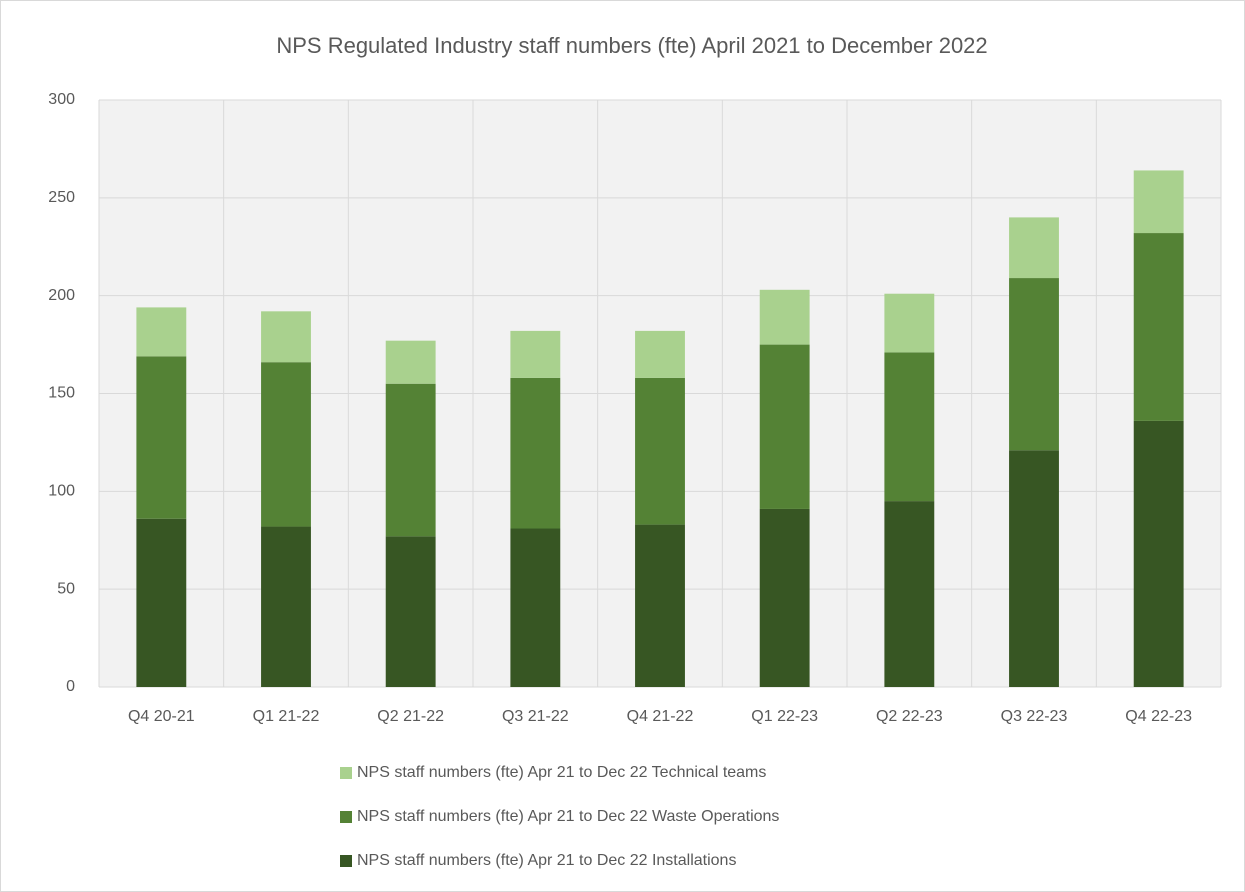 This screenshot has height=892, width=1245. I want to click on x-tick-label: Q3 21-22, so click(535, 716).